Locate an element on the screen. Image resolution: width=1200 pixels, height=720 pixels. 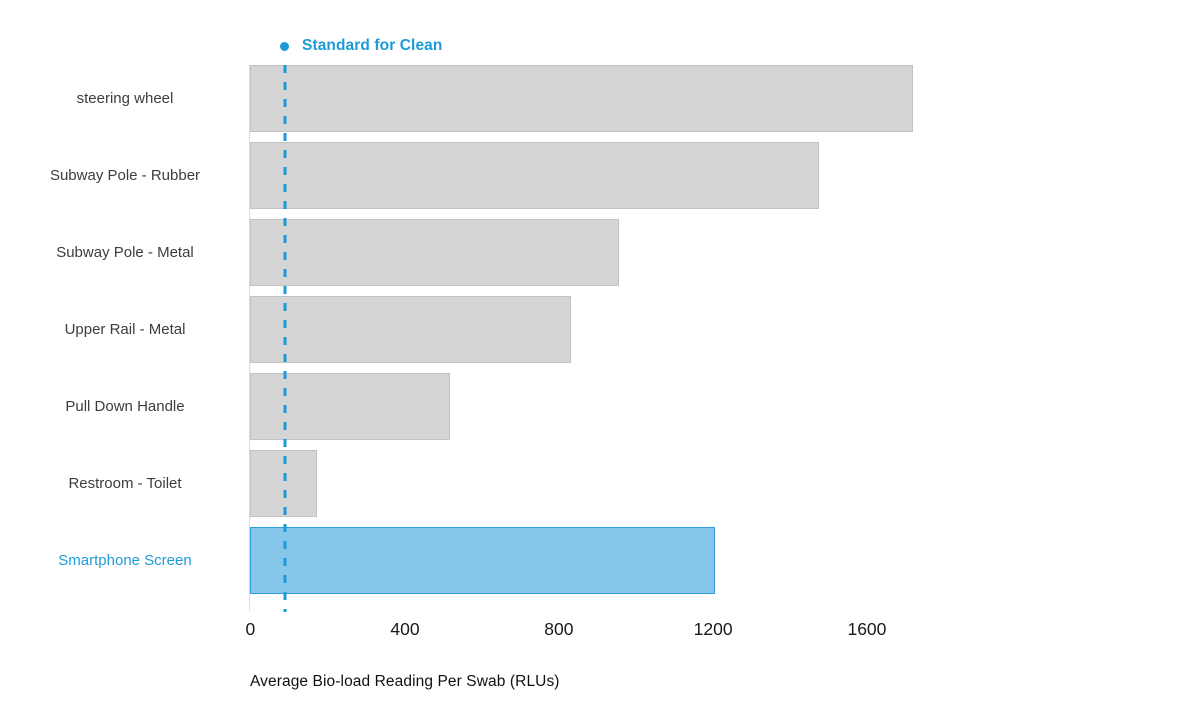
category-label: Subway Pole - Rubber is located at coordinates (125, 175).